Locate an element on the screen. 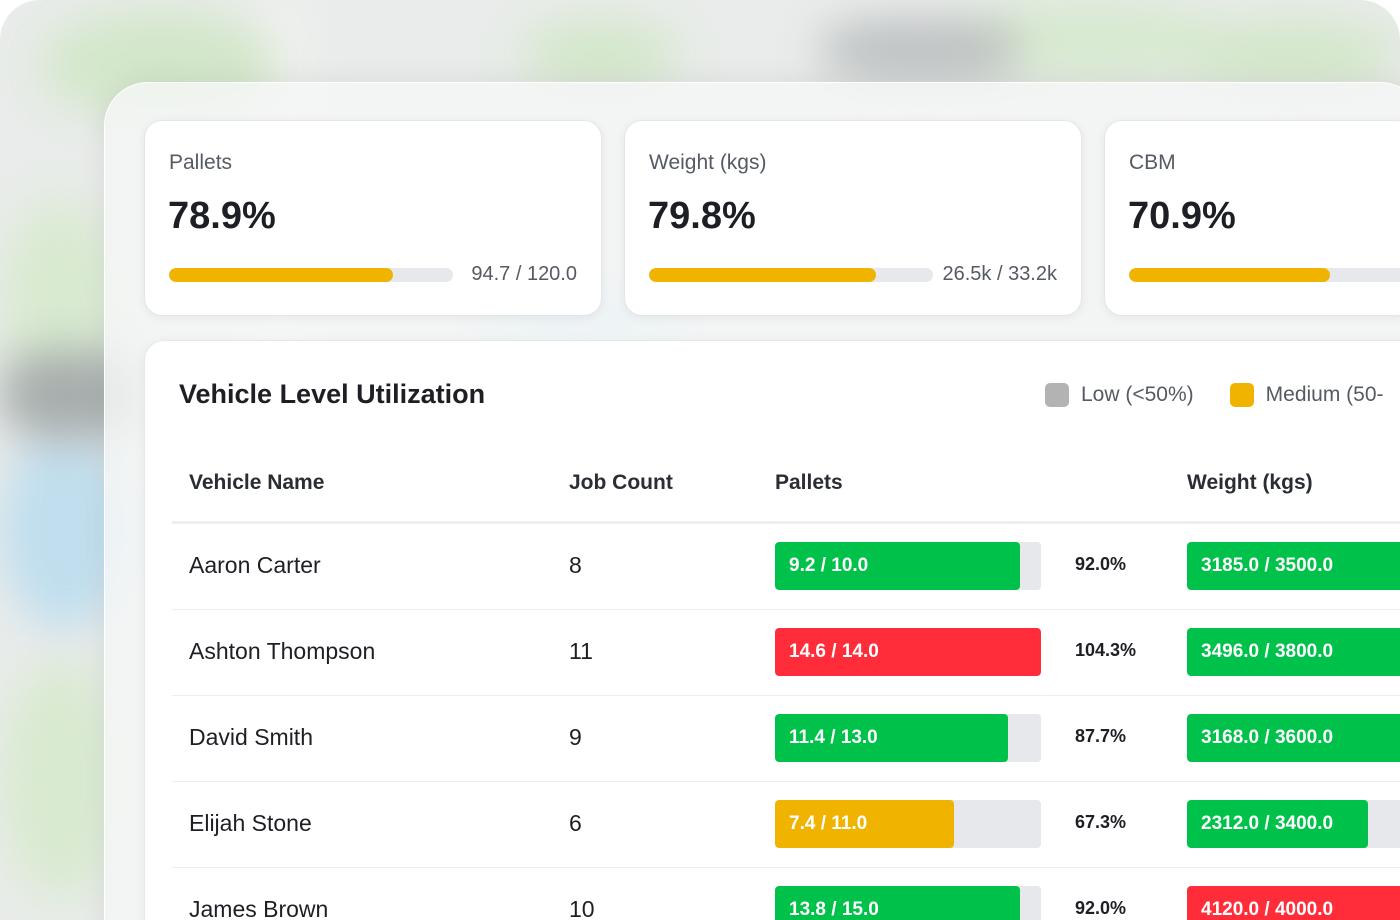  kpi-value: 70.9% is located at coordinates (1182, 216).